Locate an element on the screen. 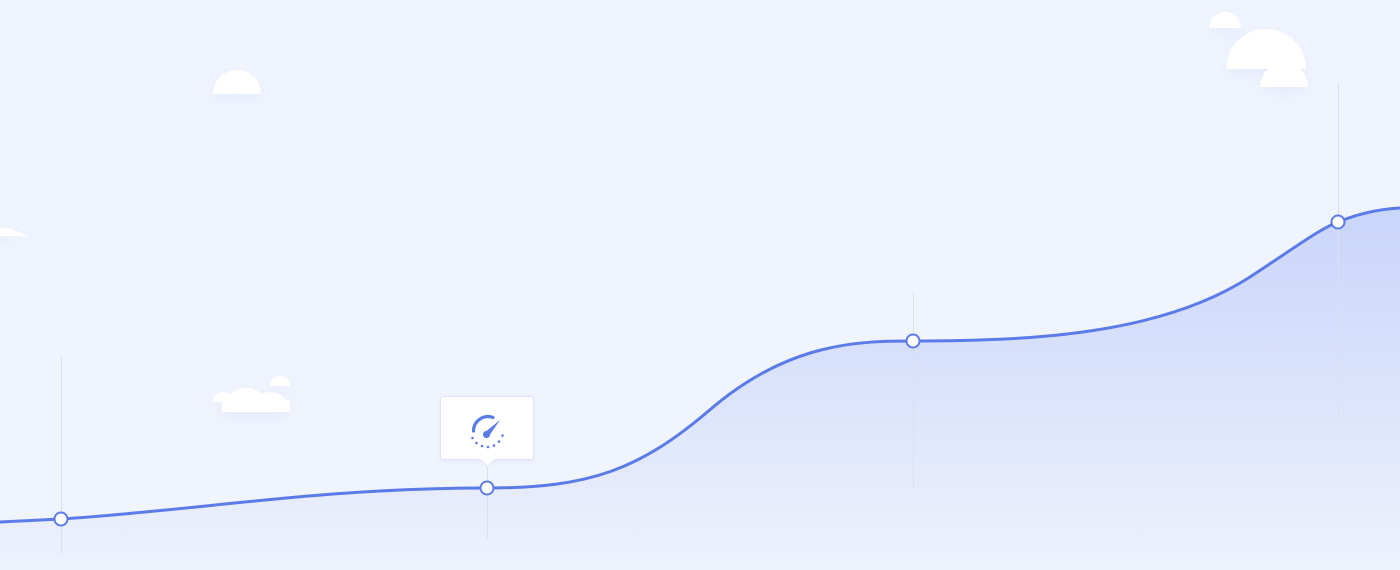 Image resolution: width=1400 pixels, height=570 pixels. speedometer-icon is located at coordinates (487, 432).